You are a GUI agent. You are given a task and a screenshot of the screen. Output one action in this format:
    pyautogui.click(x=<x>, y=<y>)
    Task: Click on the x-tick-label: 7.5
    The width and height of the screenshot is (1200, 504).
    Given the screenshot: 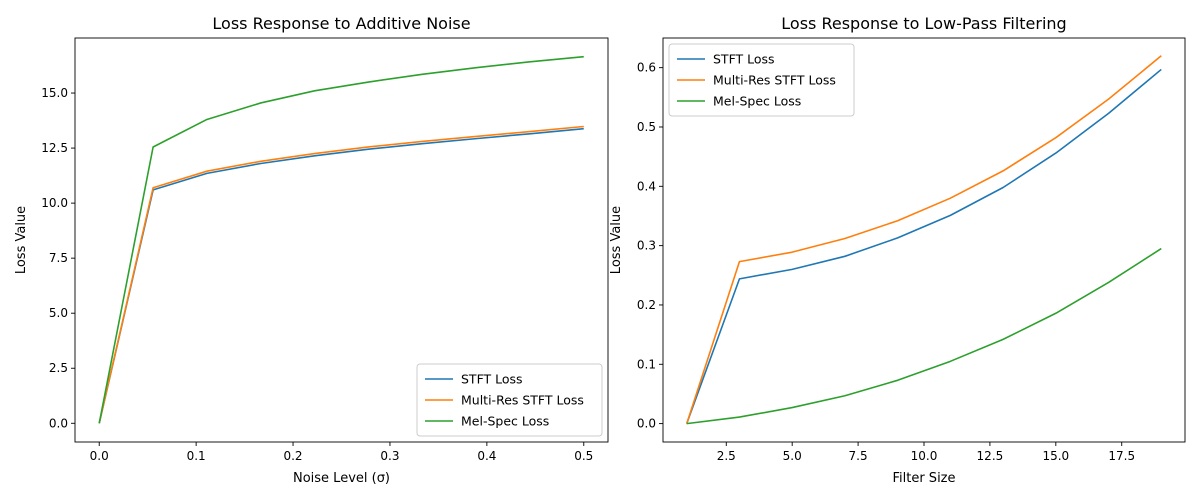 What is the action you would take?
    pyautogui.click(x=858, y=456)
    